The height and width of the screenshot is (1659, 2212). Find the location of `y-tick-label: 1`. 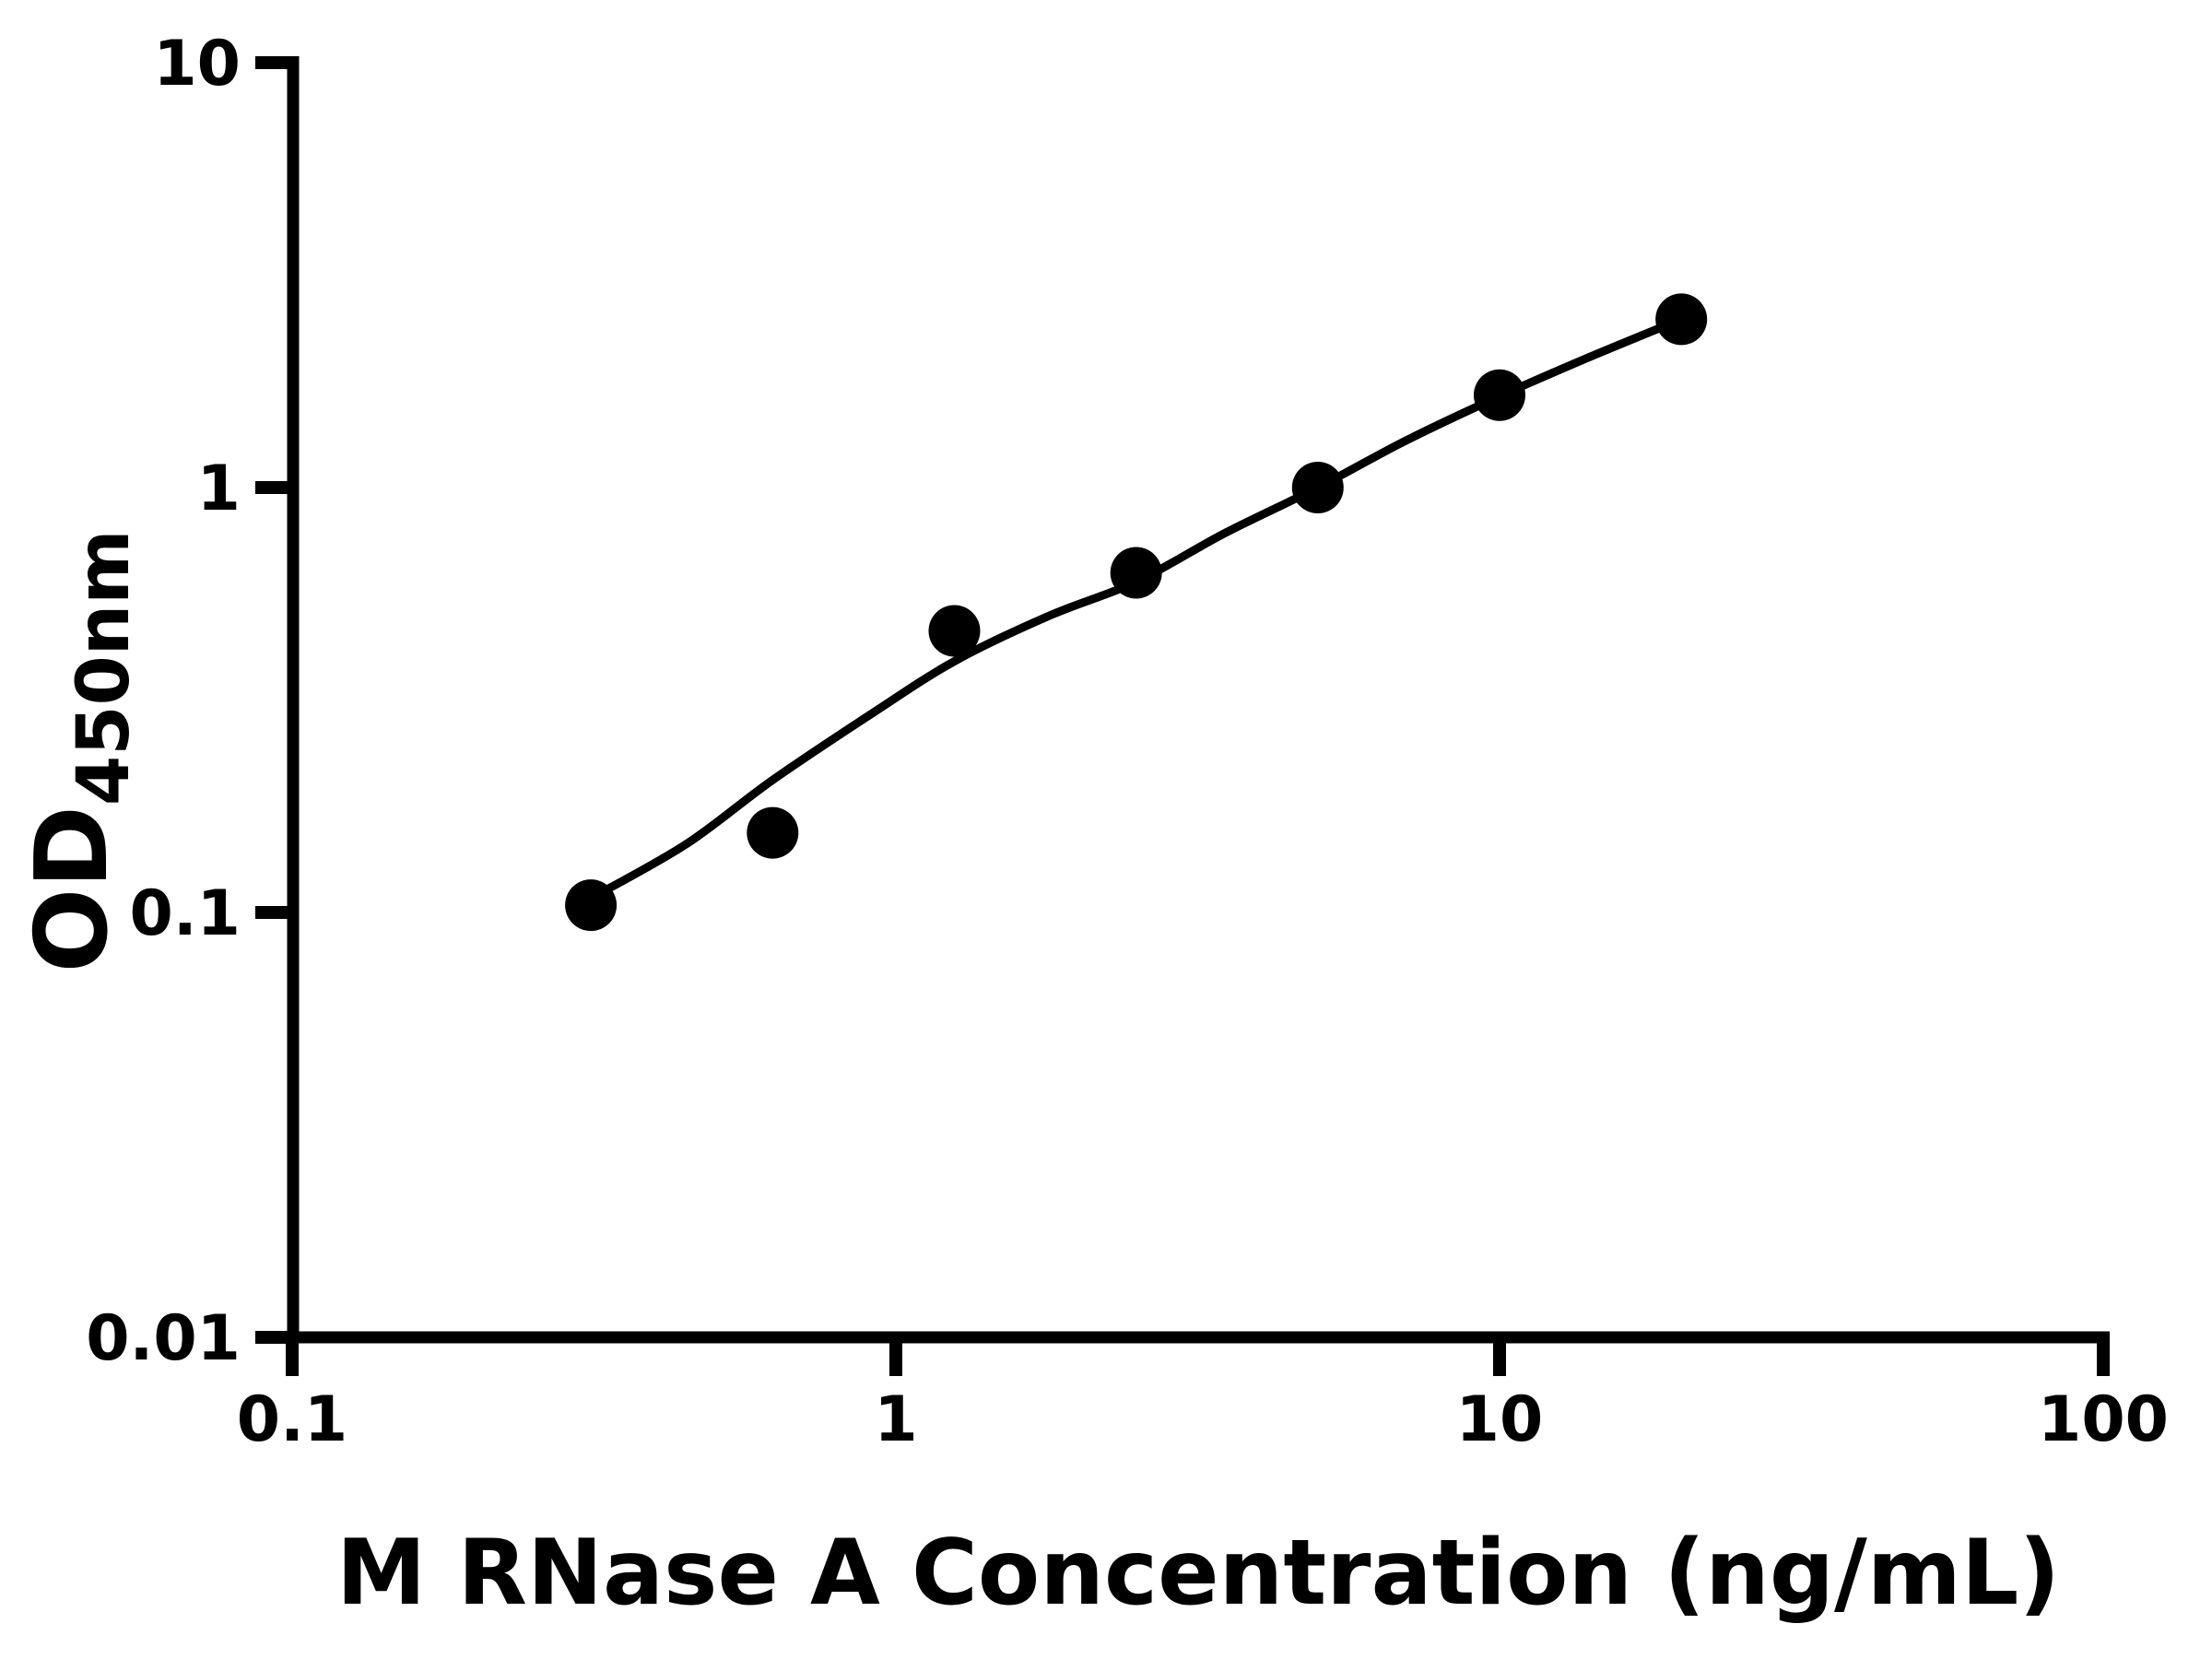

y-tick-label: 1 is located at coordinates (219, 489).